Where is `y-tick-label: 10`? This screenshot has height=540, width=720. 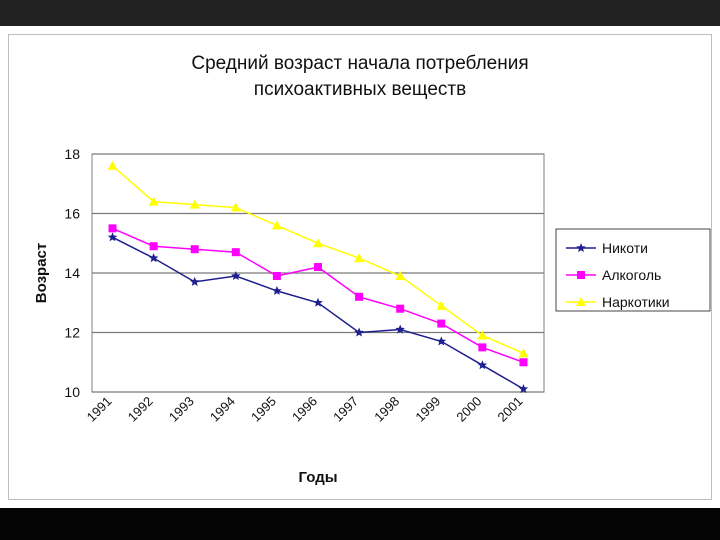
y-tick-label: 10 is located at coordinates (72, 392).